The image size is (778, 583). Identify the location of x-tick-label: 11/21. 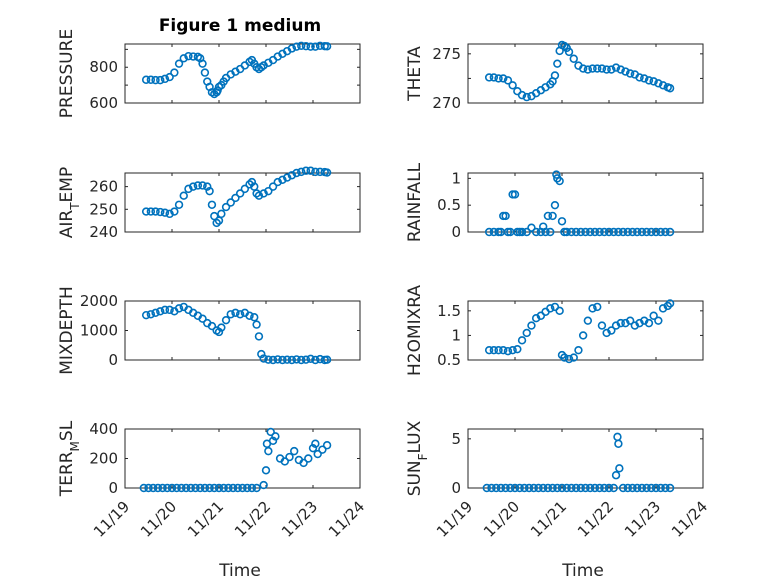
(205, 519).